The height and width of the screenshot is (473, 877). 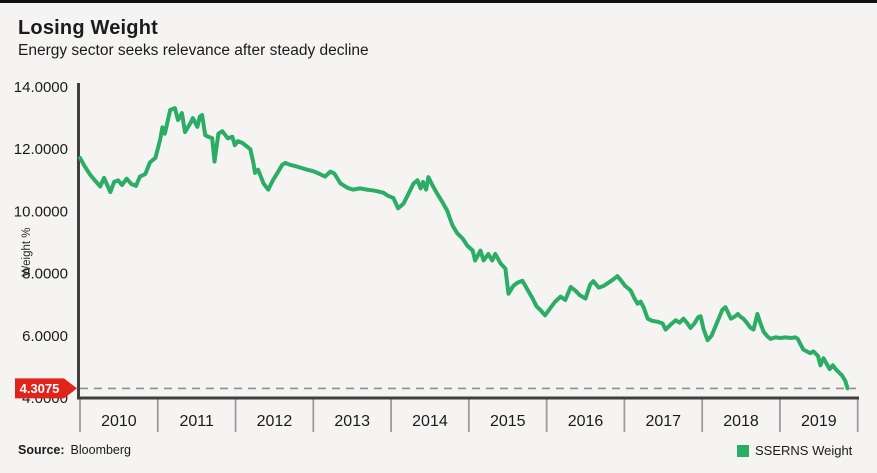 I want to click on x-axis-tick-label: 2011, so click(x=196, y=421).